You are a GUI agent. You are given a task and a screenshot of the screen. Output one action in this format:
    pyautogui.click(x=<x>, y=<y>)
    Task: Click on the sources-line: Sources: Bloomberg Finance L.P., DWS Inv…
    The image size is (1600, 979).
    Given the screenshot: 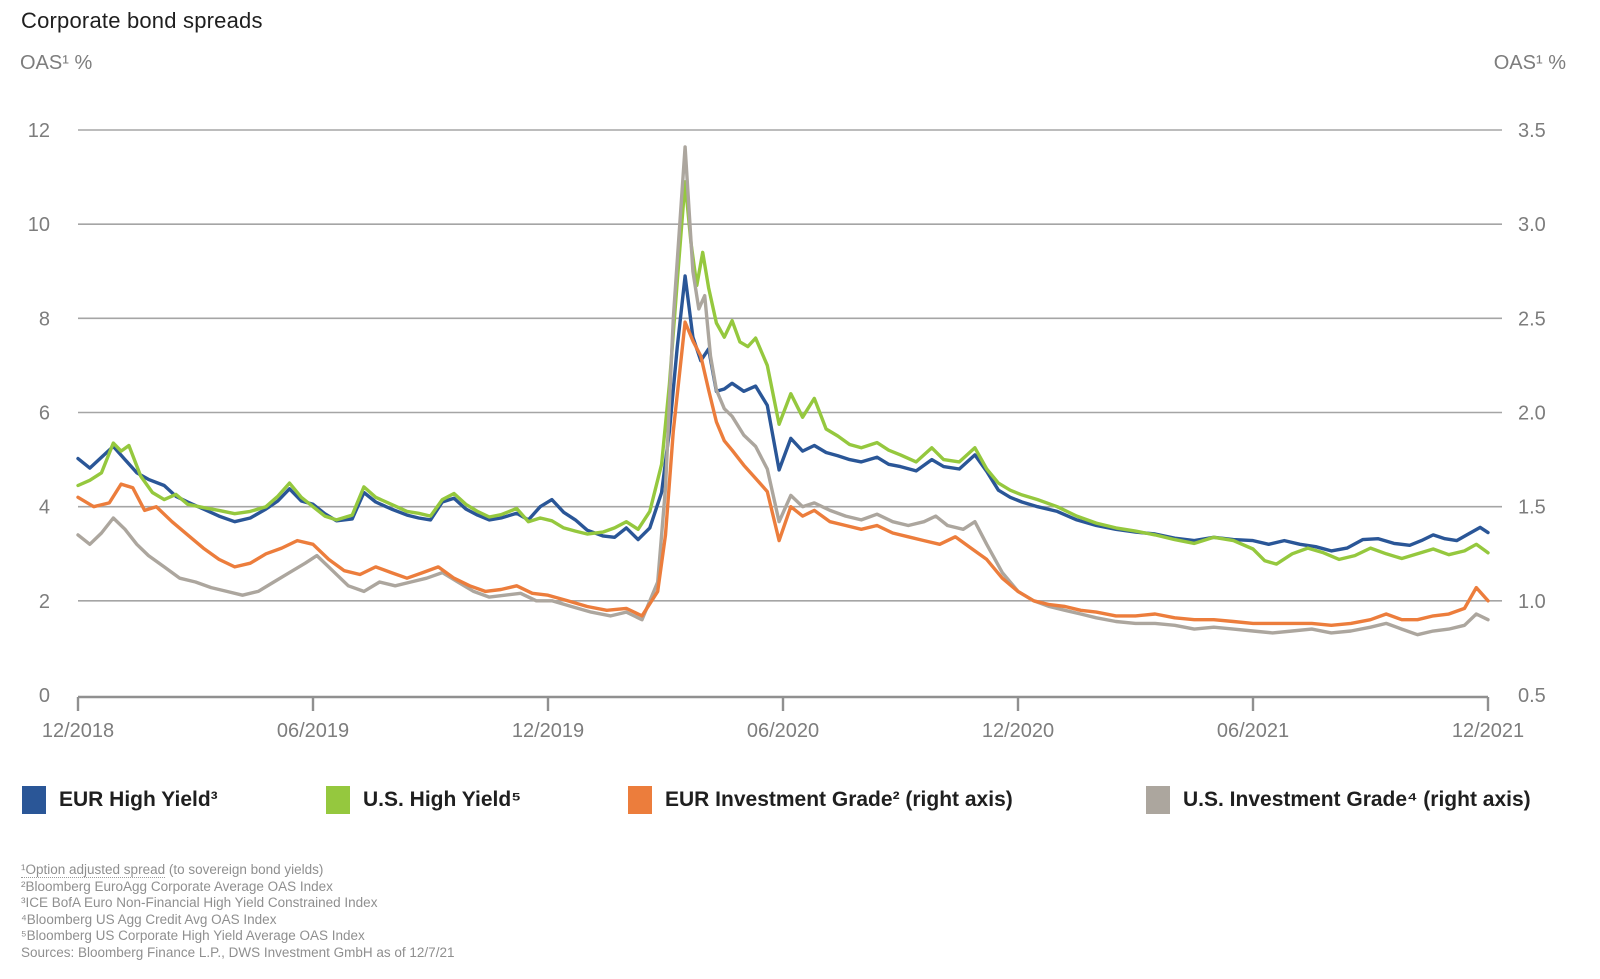 What is the action you would take?
    pyautogui.click(x=238, y=952)
    